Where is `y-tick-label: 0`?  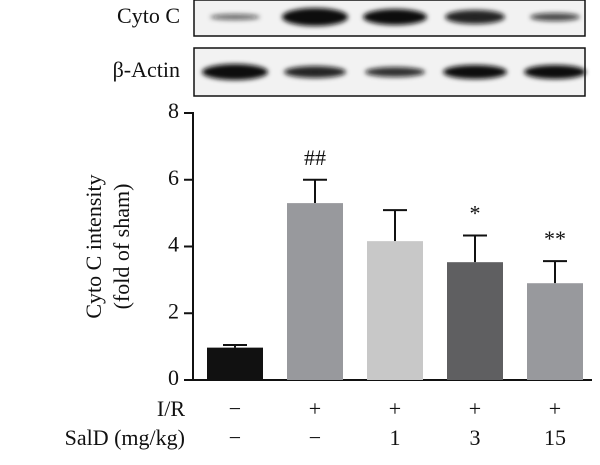
y-tick-label: 0 is located at coordinates (173, 377).